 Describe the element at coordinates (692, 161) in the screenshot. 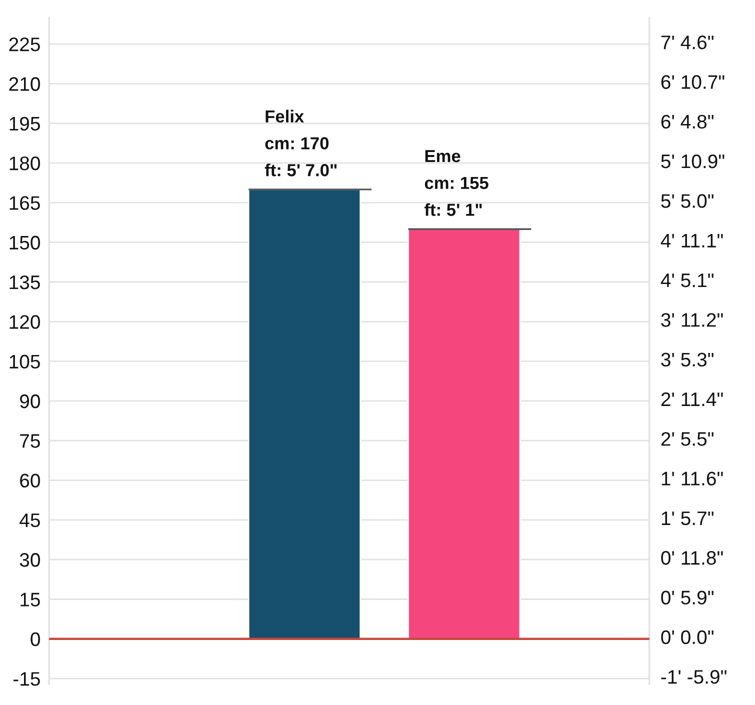

I see `text: 5' 10.9"` at that location.